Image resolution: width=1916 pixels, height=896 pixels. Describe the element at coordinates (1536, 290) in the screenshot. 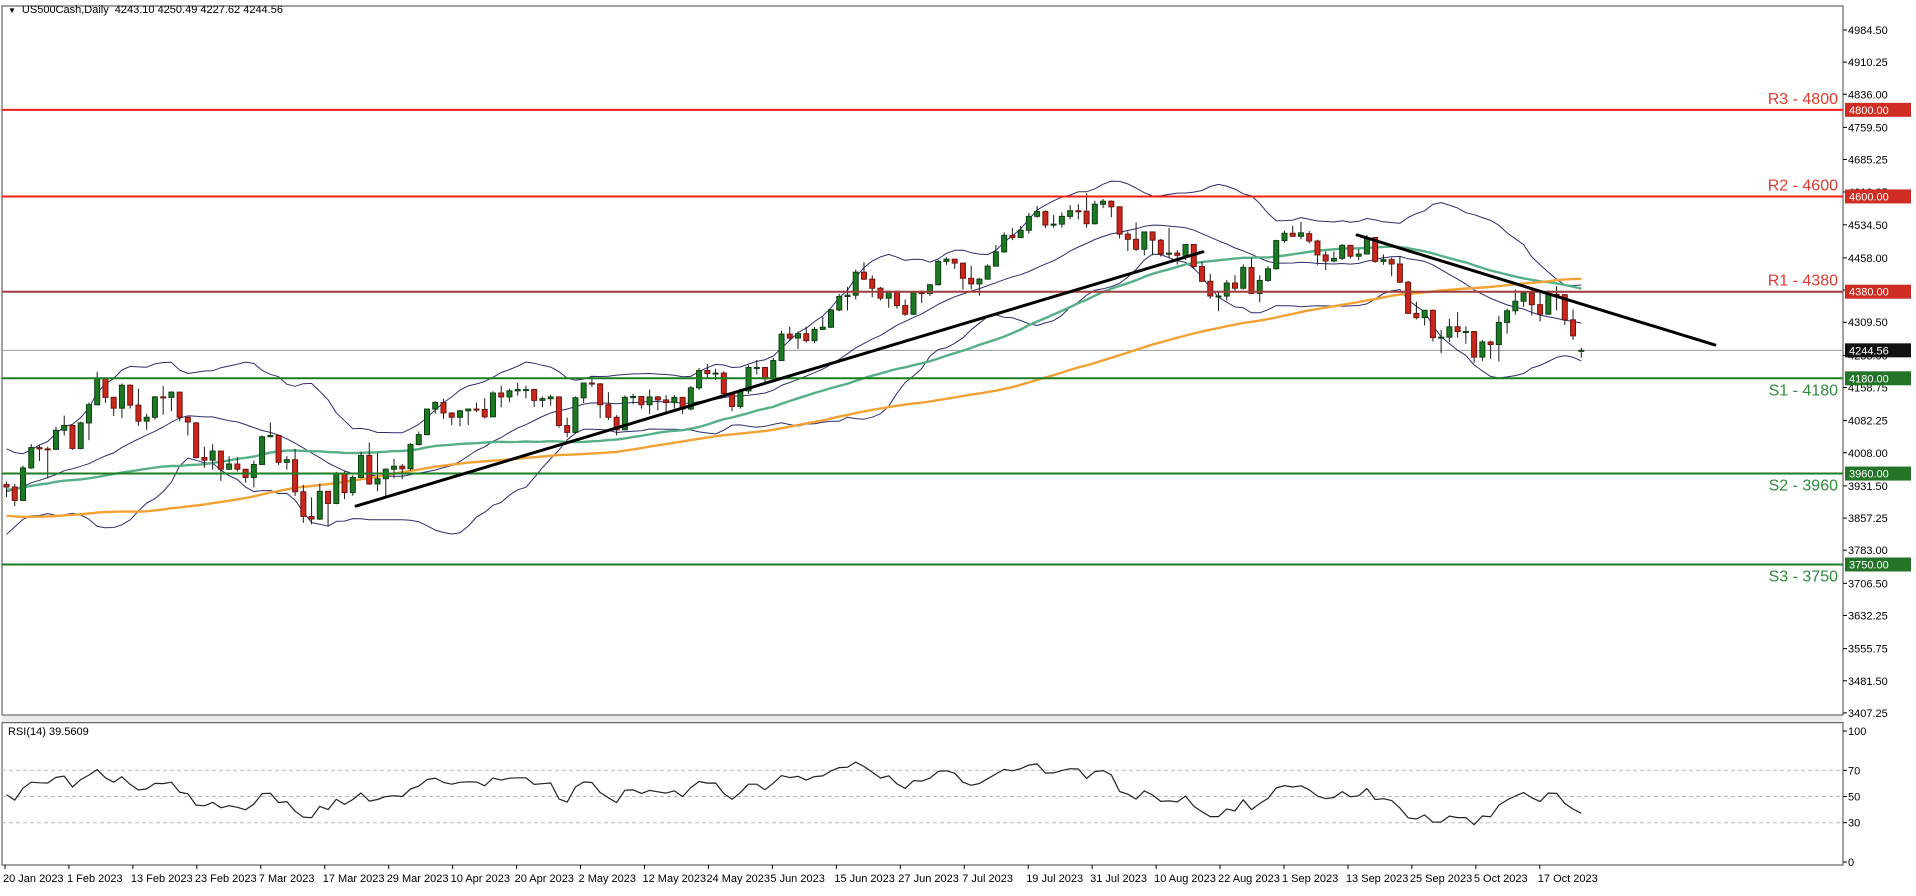

I see `descending-trendline` at that location.